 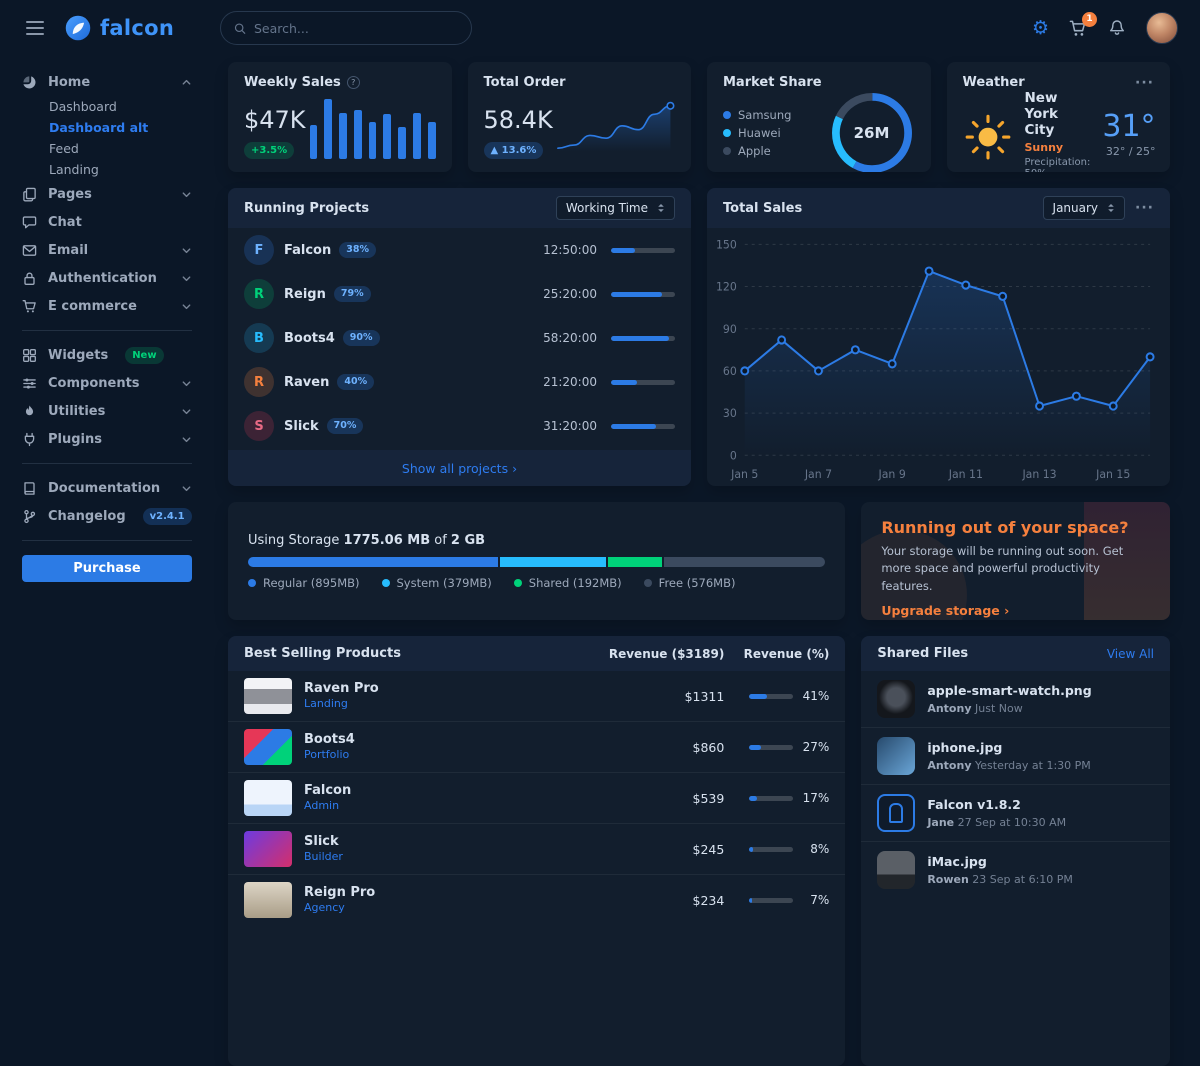 I want to click on project-name-link: Boots4, so click(x=309, y=338).